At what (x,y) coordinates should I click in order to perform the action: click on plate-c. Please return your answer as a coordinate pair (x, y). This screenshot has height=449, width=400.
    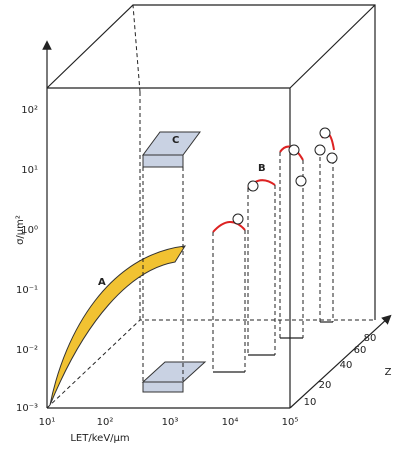
    Looking at the image, I should click on (174, 262).